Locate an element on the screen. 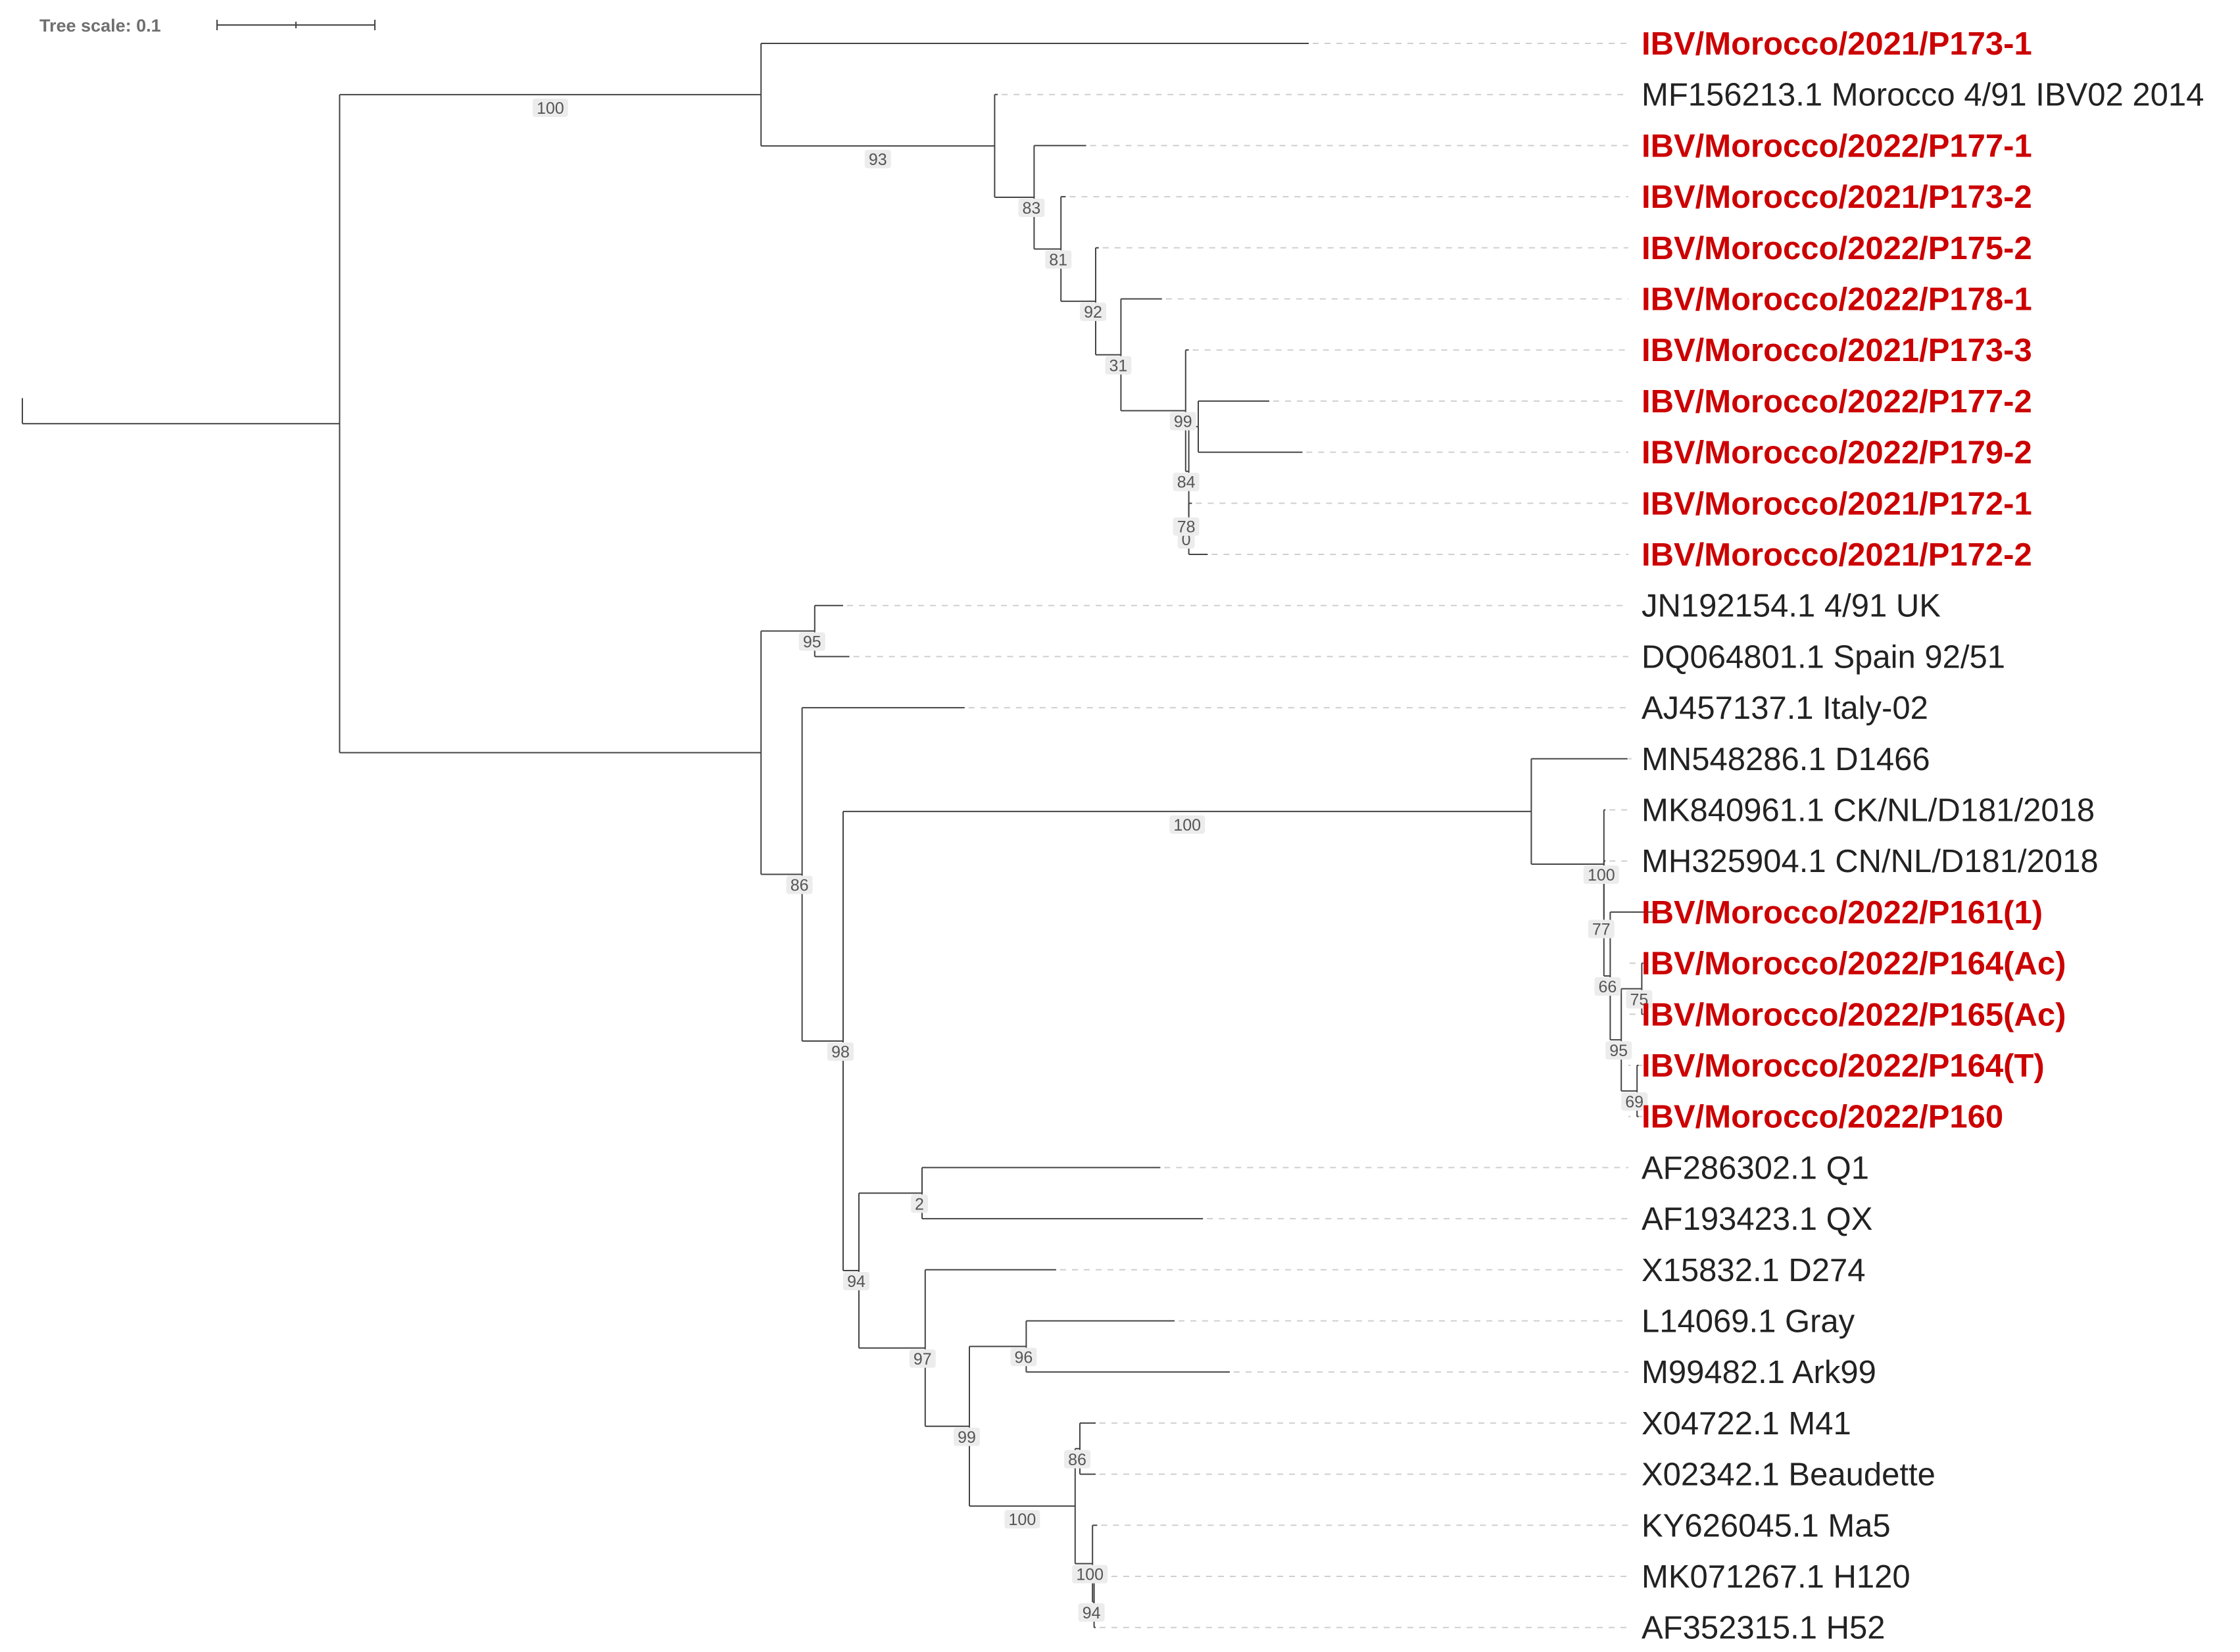 Image resolution: width=2240 pixels, height=1652 pixels. bootstrap-H: 99 is located at coordinates (1183, 421).